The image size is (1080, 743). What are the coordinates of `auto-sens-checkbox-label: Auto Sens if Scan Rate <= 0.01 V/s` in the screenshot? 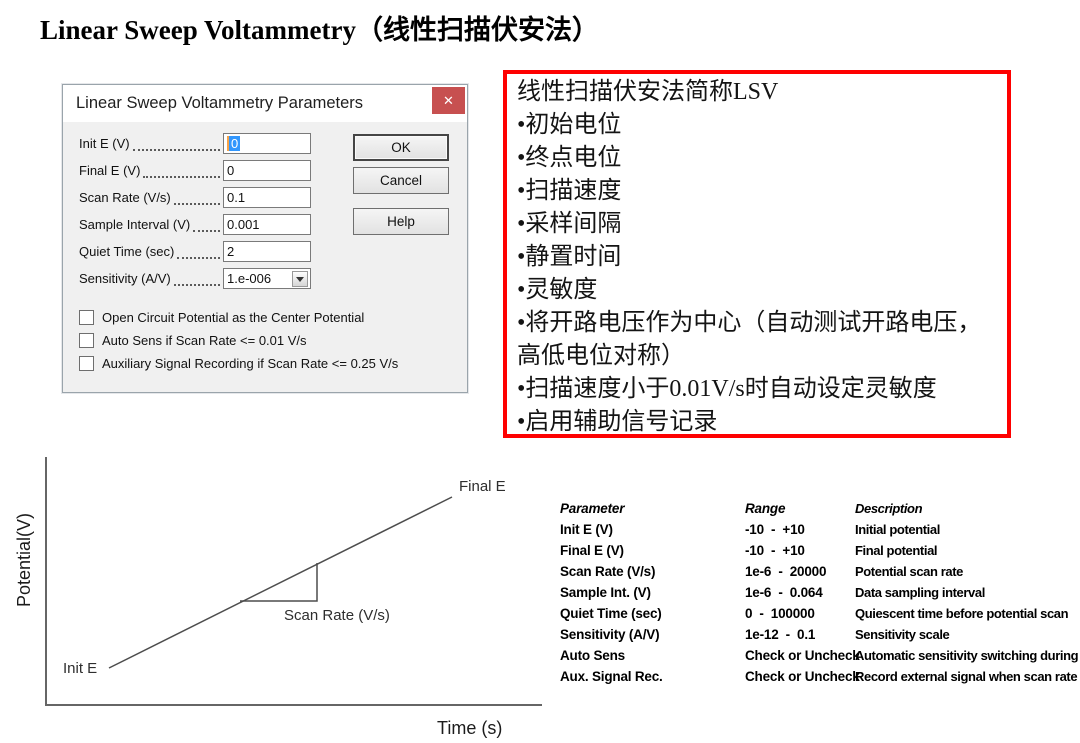 It's located at (204, 340).